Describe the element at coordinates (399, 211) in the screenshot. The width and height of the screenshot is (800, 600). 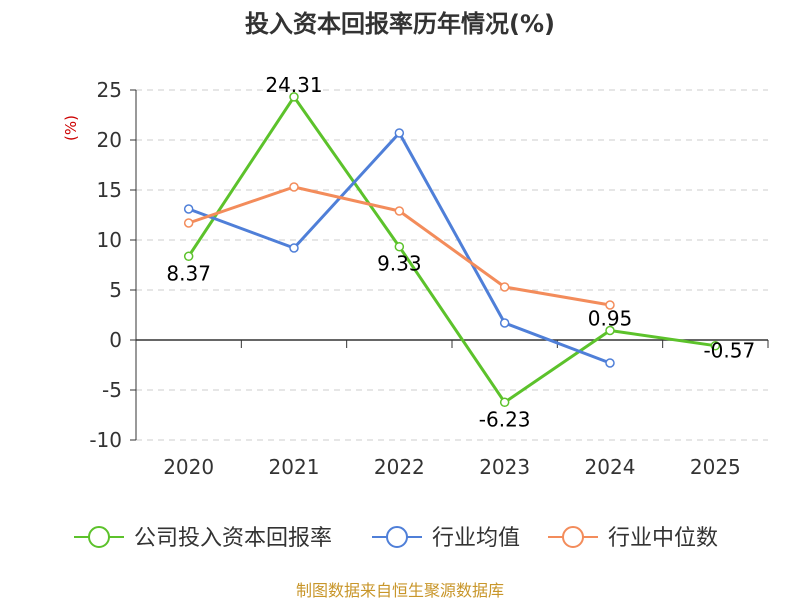
I see `point-2-2022` at that location.